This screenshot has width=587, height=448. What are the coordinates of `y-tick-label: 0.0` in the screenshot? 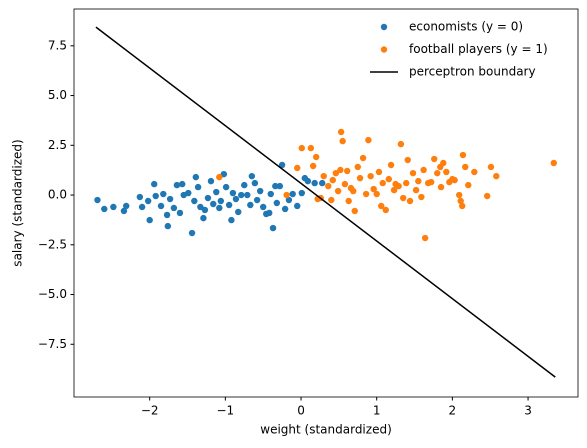 It's located at (57, 195).